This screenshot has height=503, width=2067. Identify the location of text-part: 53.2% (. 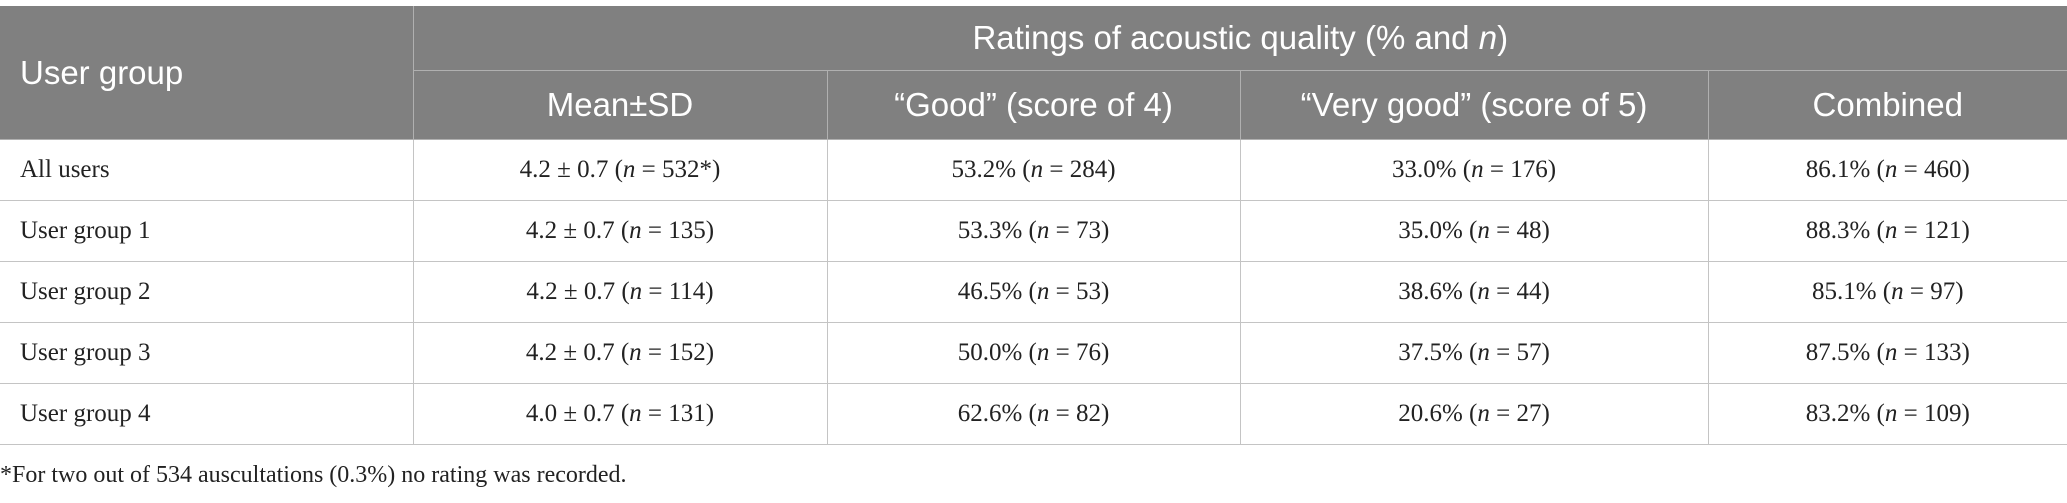
(991, 169).